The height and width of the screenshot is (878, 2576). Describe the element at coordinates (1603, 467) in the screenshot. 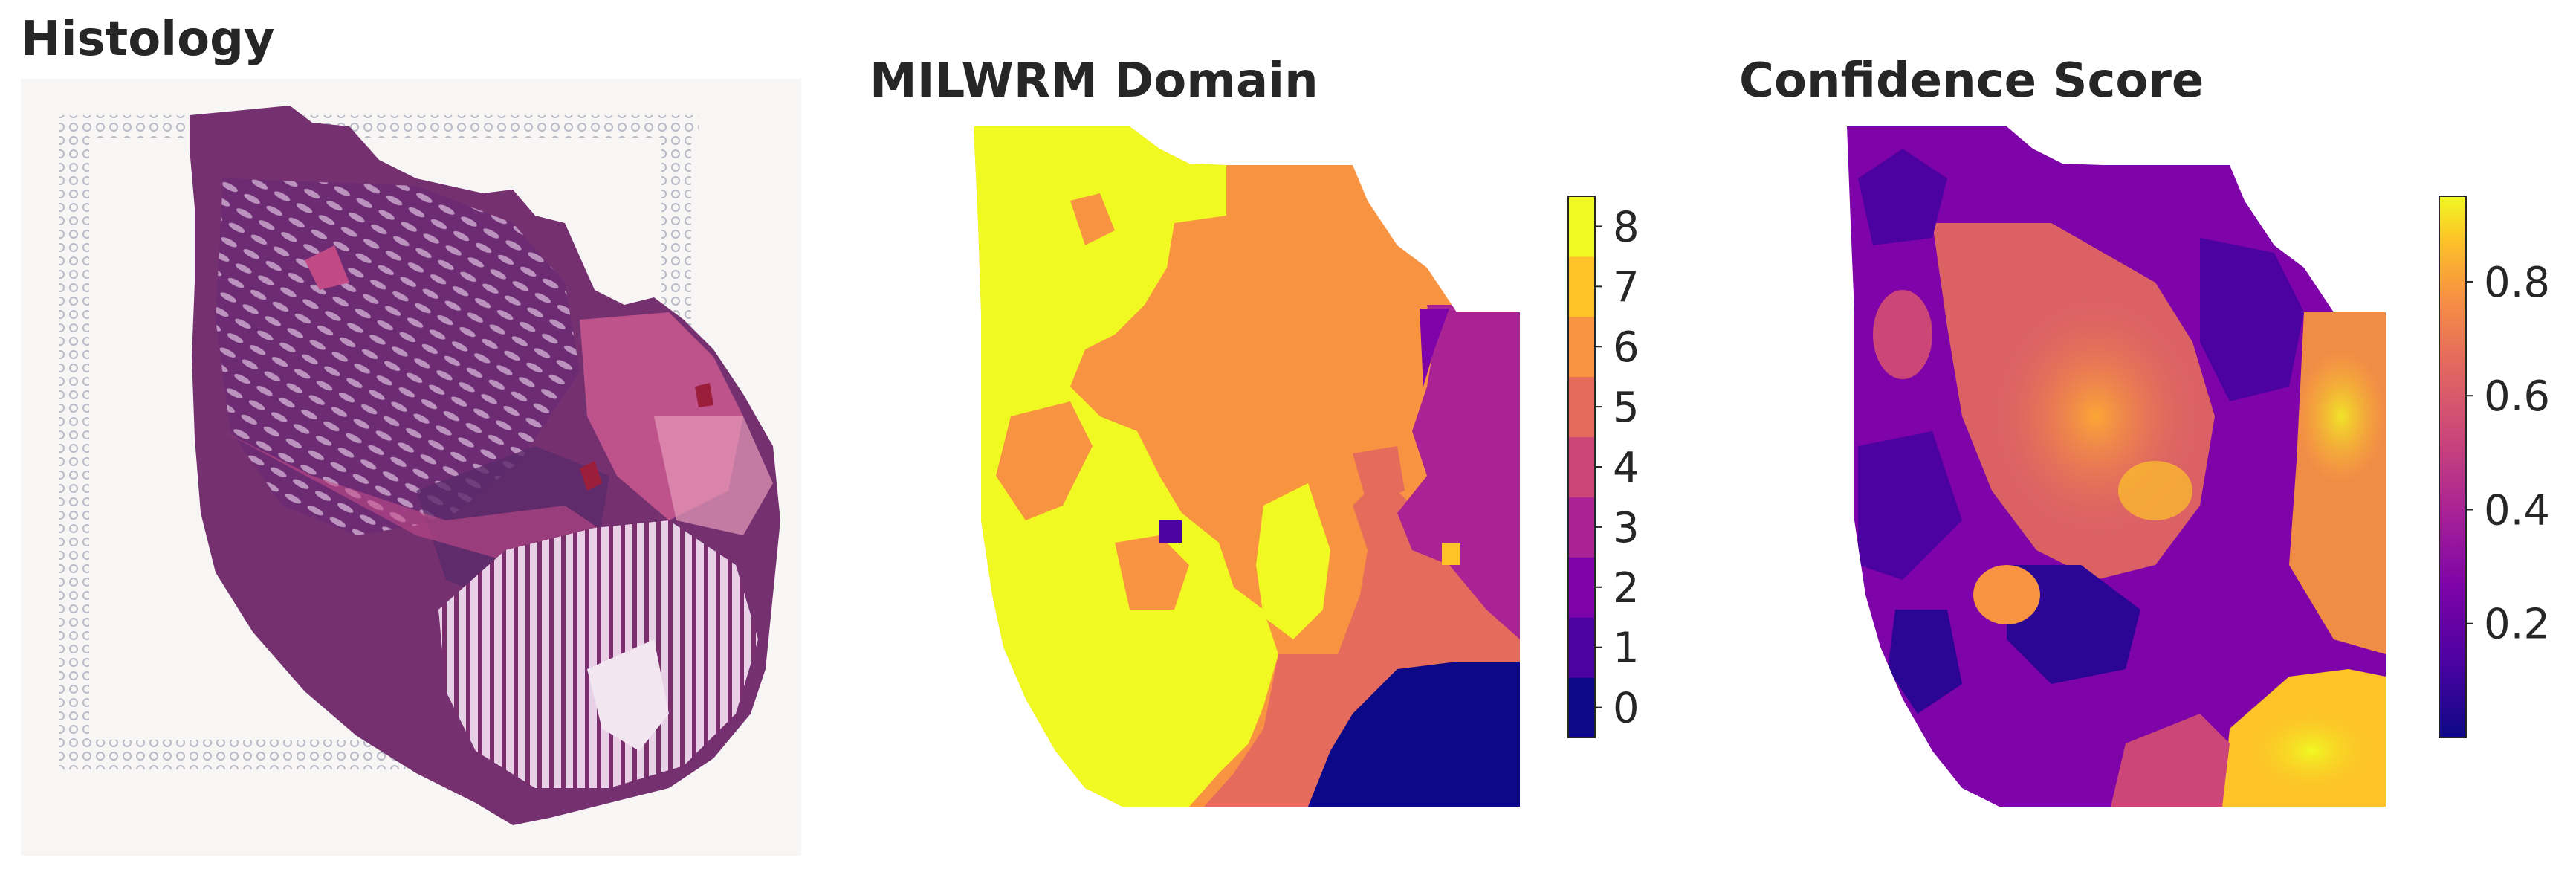

I see `domain-colorbar: 0 1 2 3 4 5 6 7 8` at that location.